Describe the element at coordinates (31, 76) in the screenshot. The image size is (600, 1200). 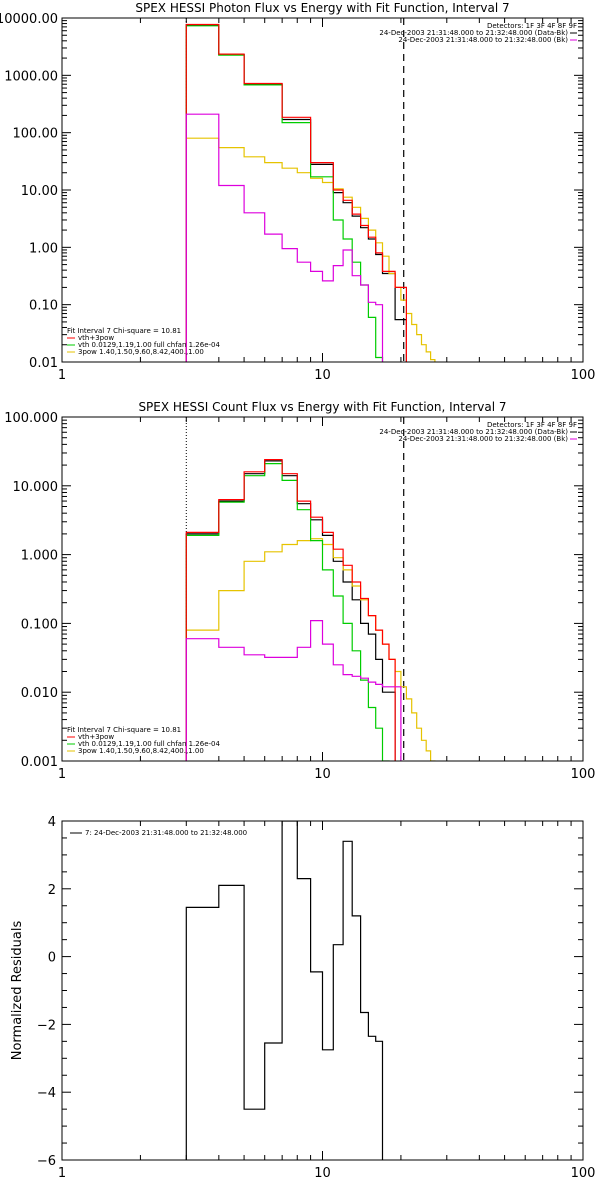
I see `y-tick-label: 1000.00` at that location.